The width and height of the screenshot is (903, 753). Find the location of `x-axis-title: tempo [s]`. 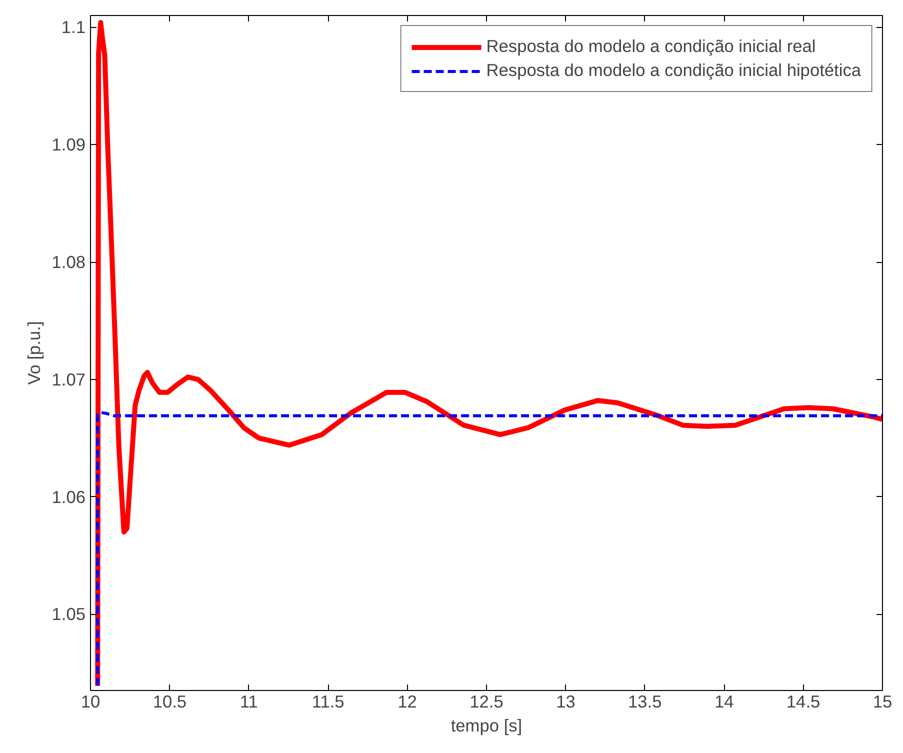

x-axis-title: tempo [s] is located at coordinates (486, 726).